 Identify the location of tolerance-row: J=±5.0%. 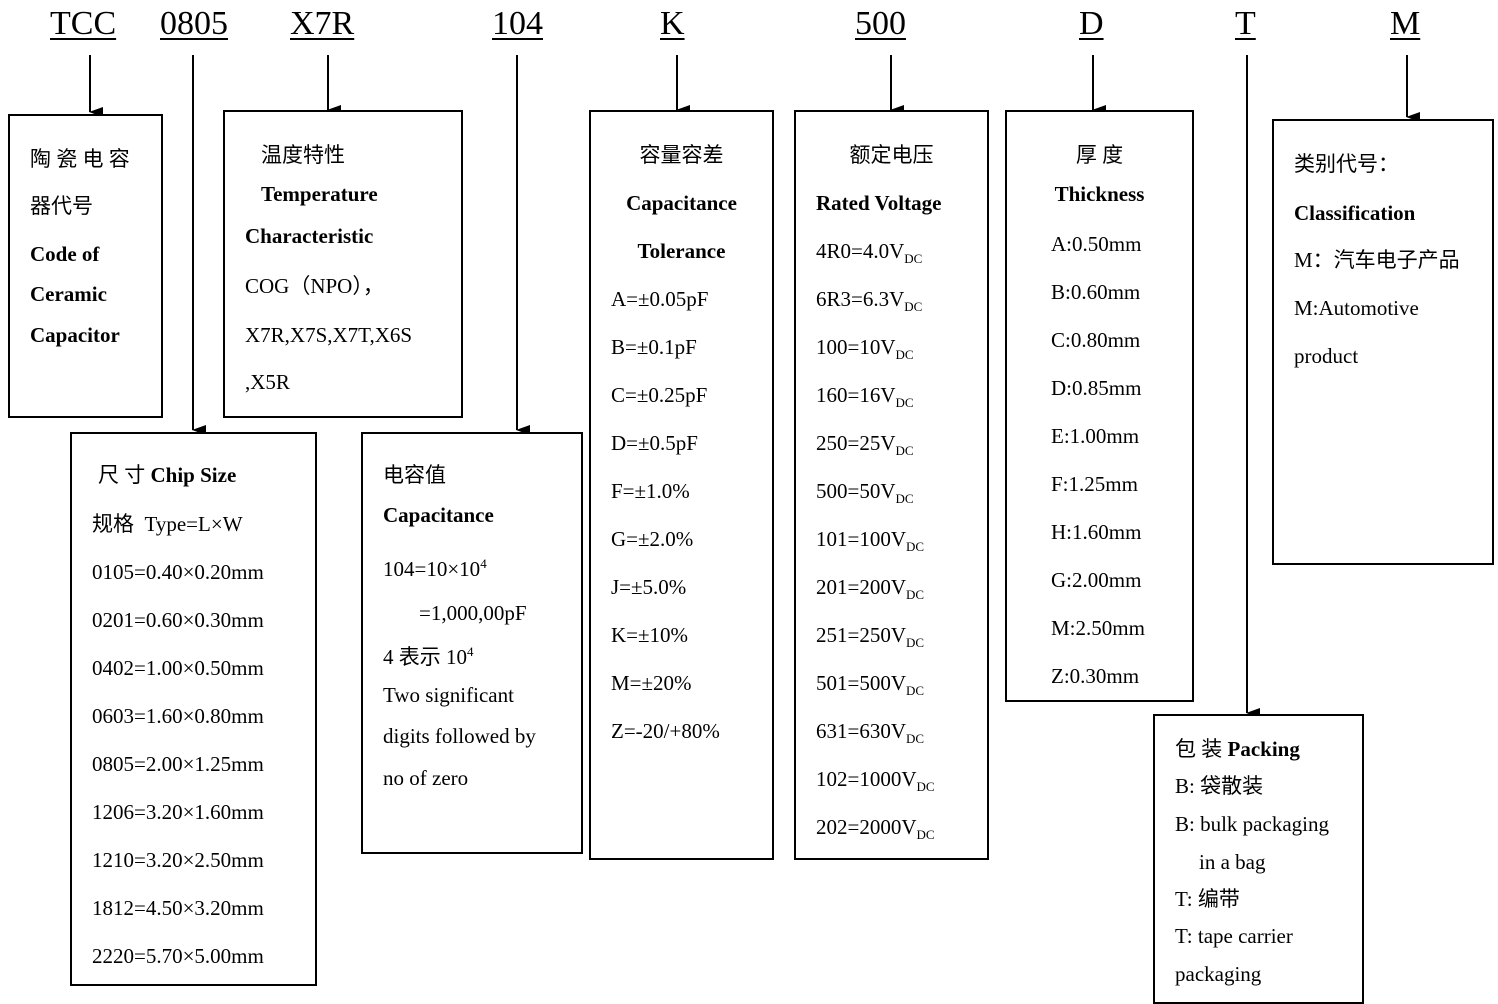
(649, 587).